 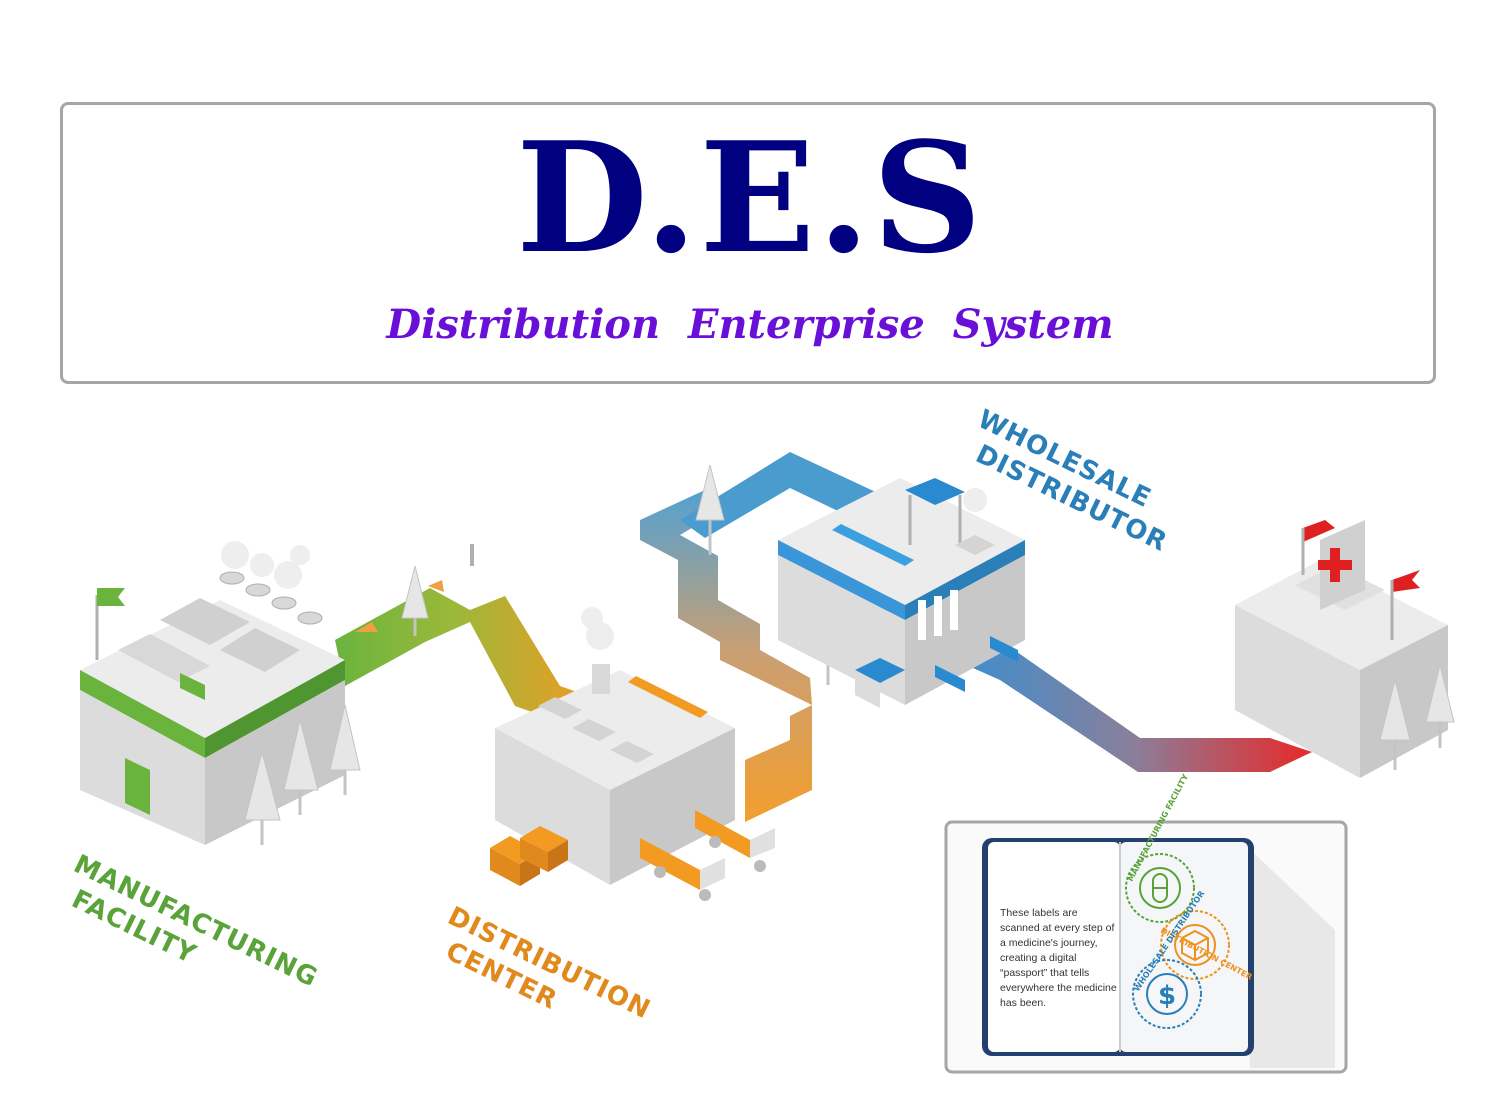 What do you see at coordinates (137, 786) in the screenshot?
I see `door-icon` at bounding box center [137, 786].